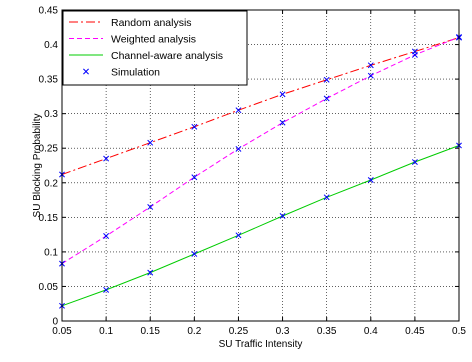 The image size is (472, 362). I want to click on y-tick-label: 0.15, so click(49, 218).